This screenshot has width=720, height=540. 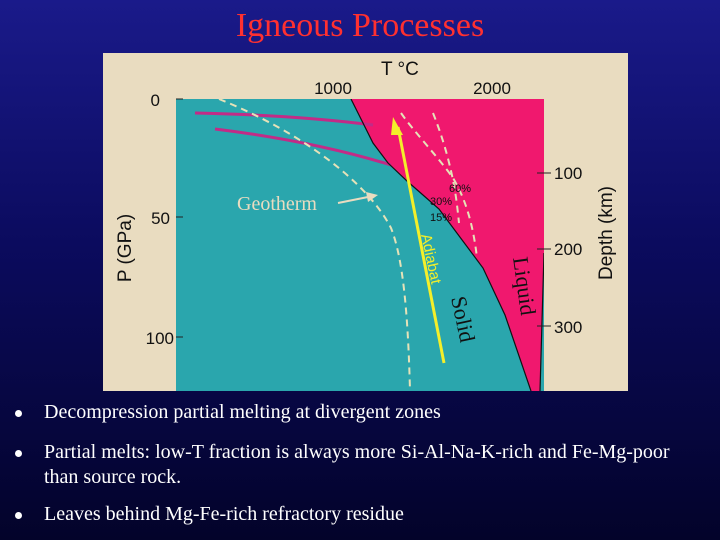 What do you see at coordinates (541, 321) in the screenshot?
I see `liquidus-curve` at bounding box center [541, 321].